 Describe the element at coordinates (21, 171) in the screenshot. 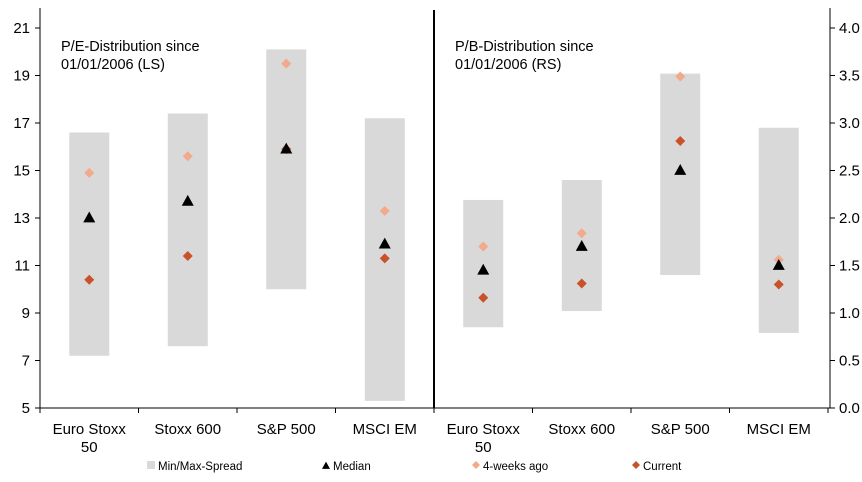

I see `left-tick-label: 15` at that location.